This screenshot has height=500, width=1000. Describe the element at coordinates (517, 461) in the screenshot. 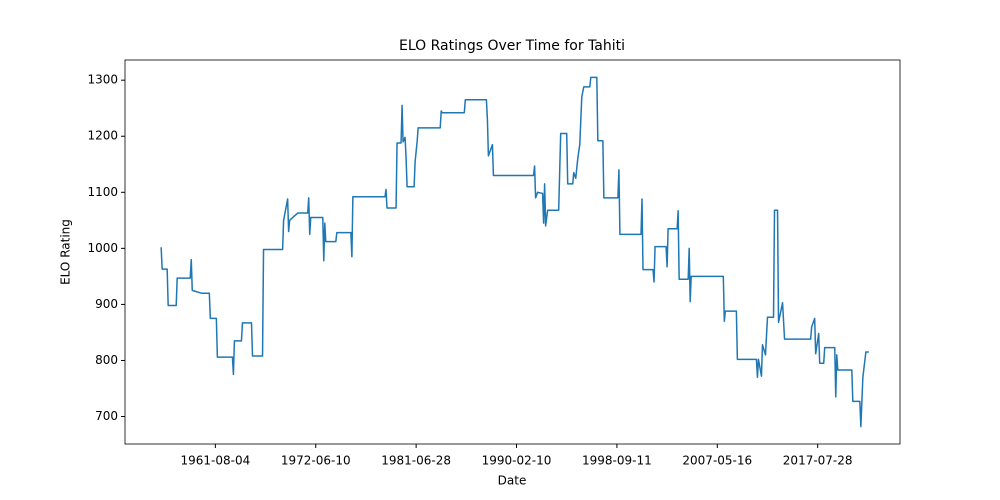

I see `x-tick-label: 1990-02-10` at that location.